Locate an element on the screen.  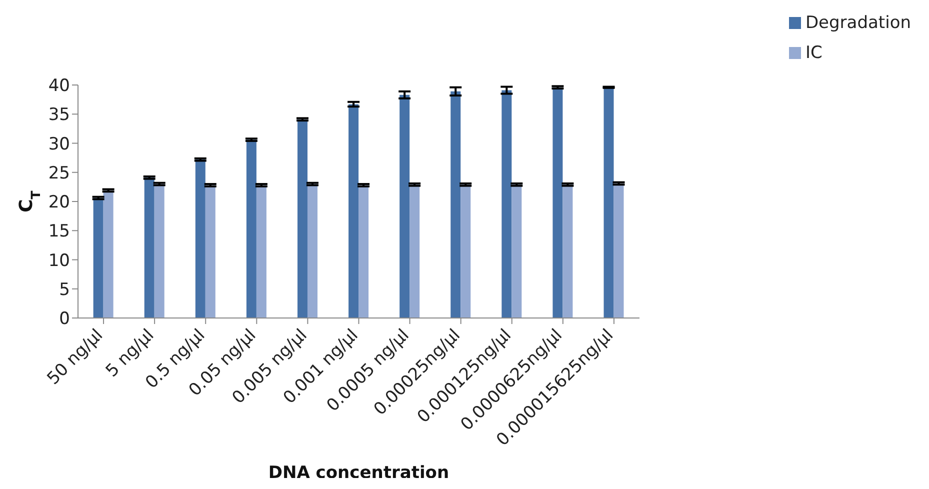
x-axis-title: DNA concentration is located at coordinates (359, 473).